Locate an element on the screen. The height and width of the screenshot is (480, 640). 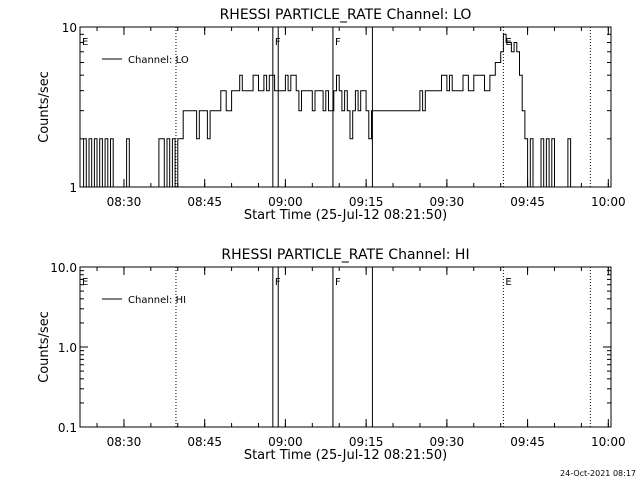
y-tick-label: 10 is located at coordinates (69, 28).